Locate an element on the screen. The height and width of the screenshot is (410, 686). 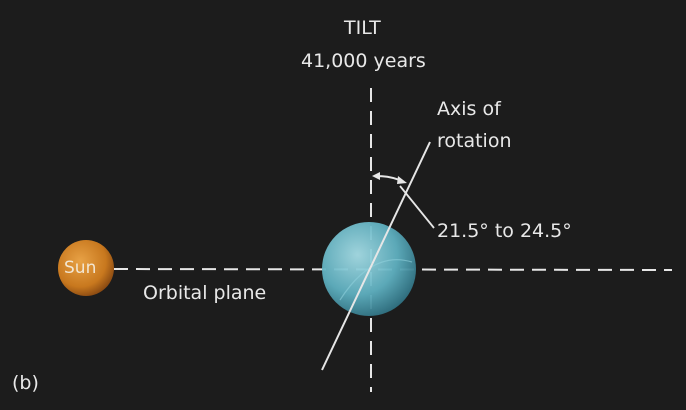
earth-shading is located at coordinates (376, 280).